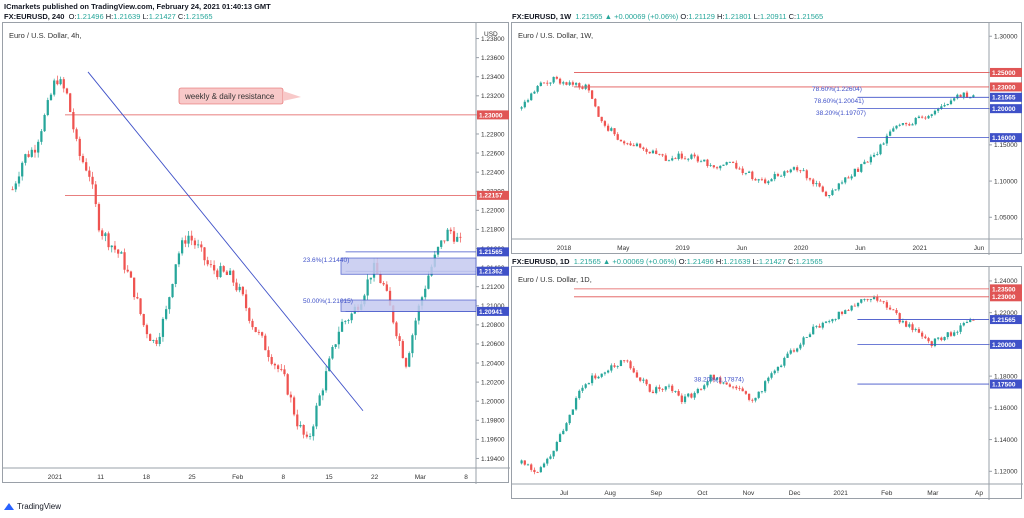  I want to click on x-tick-label: Mar, so click(933, 493).